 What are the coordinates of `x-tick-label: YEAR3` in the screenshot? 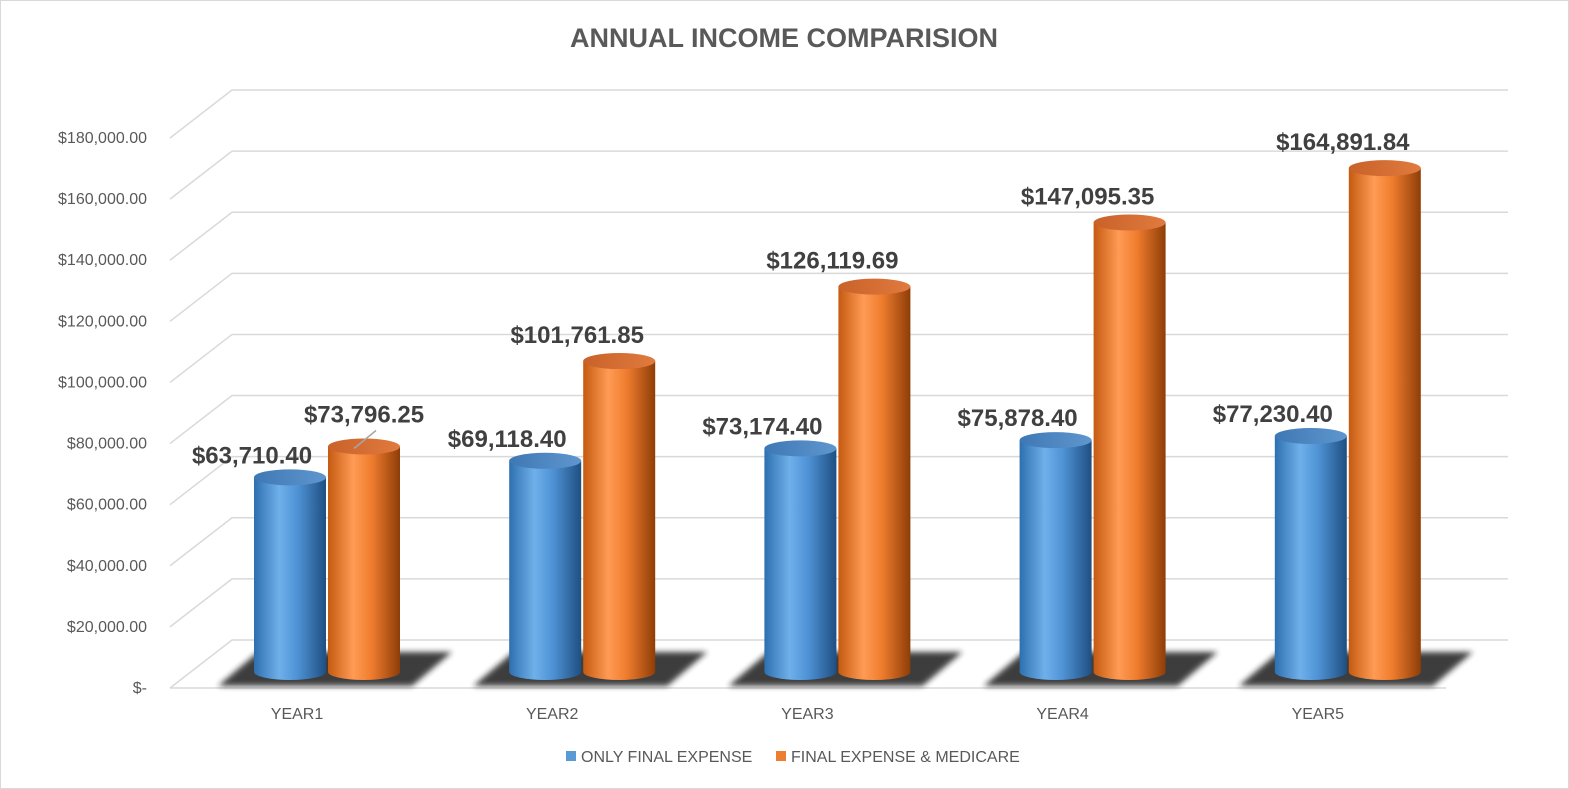 It's located at (807, 714).